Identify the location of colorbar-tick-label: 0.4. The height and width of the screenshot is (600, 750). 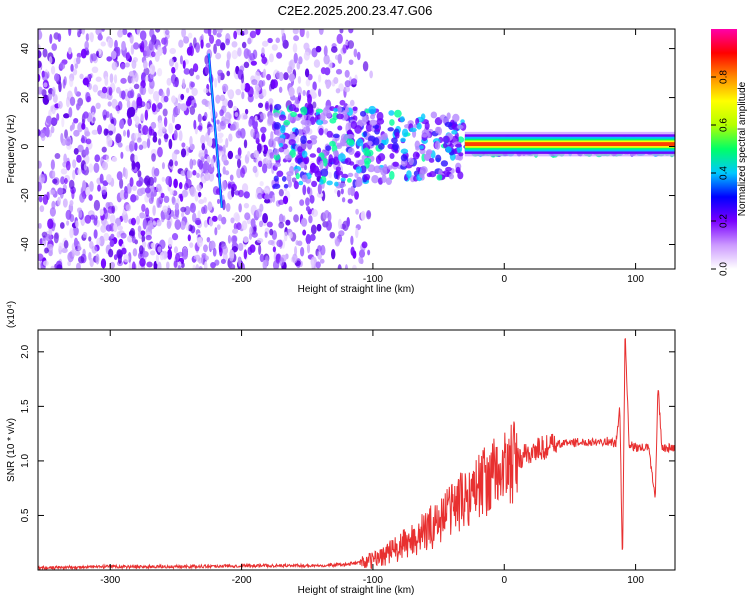
(724, 173).